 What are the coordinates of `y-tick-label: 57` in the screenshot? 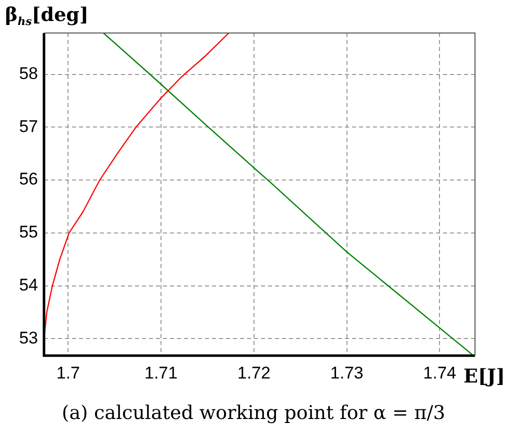 It's located at (28, 126).